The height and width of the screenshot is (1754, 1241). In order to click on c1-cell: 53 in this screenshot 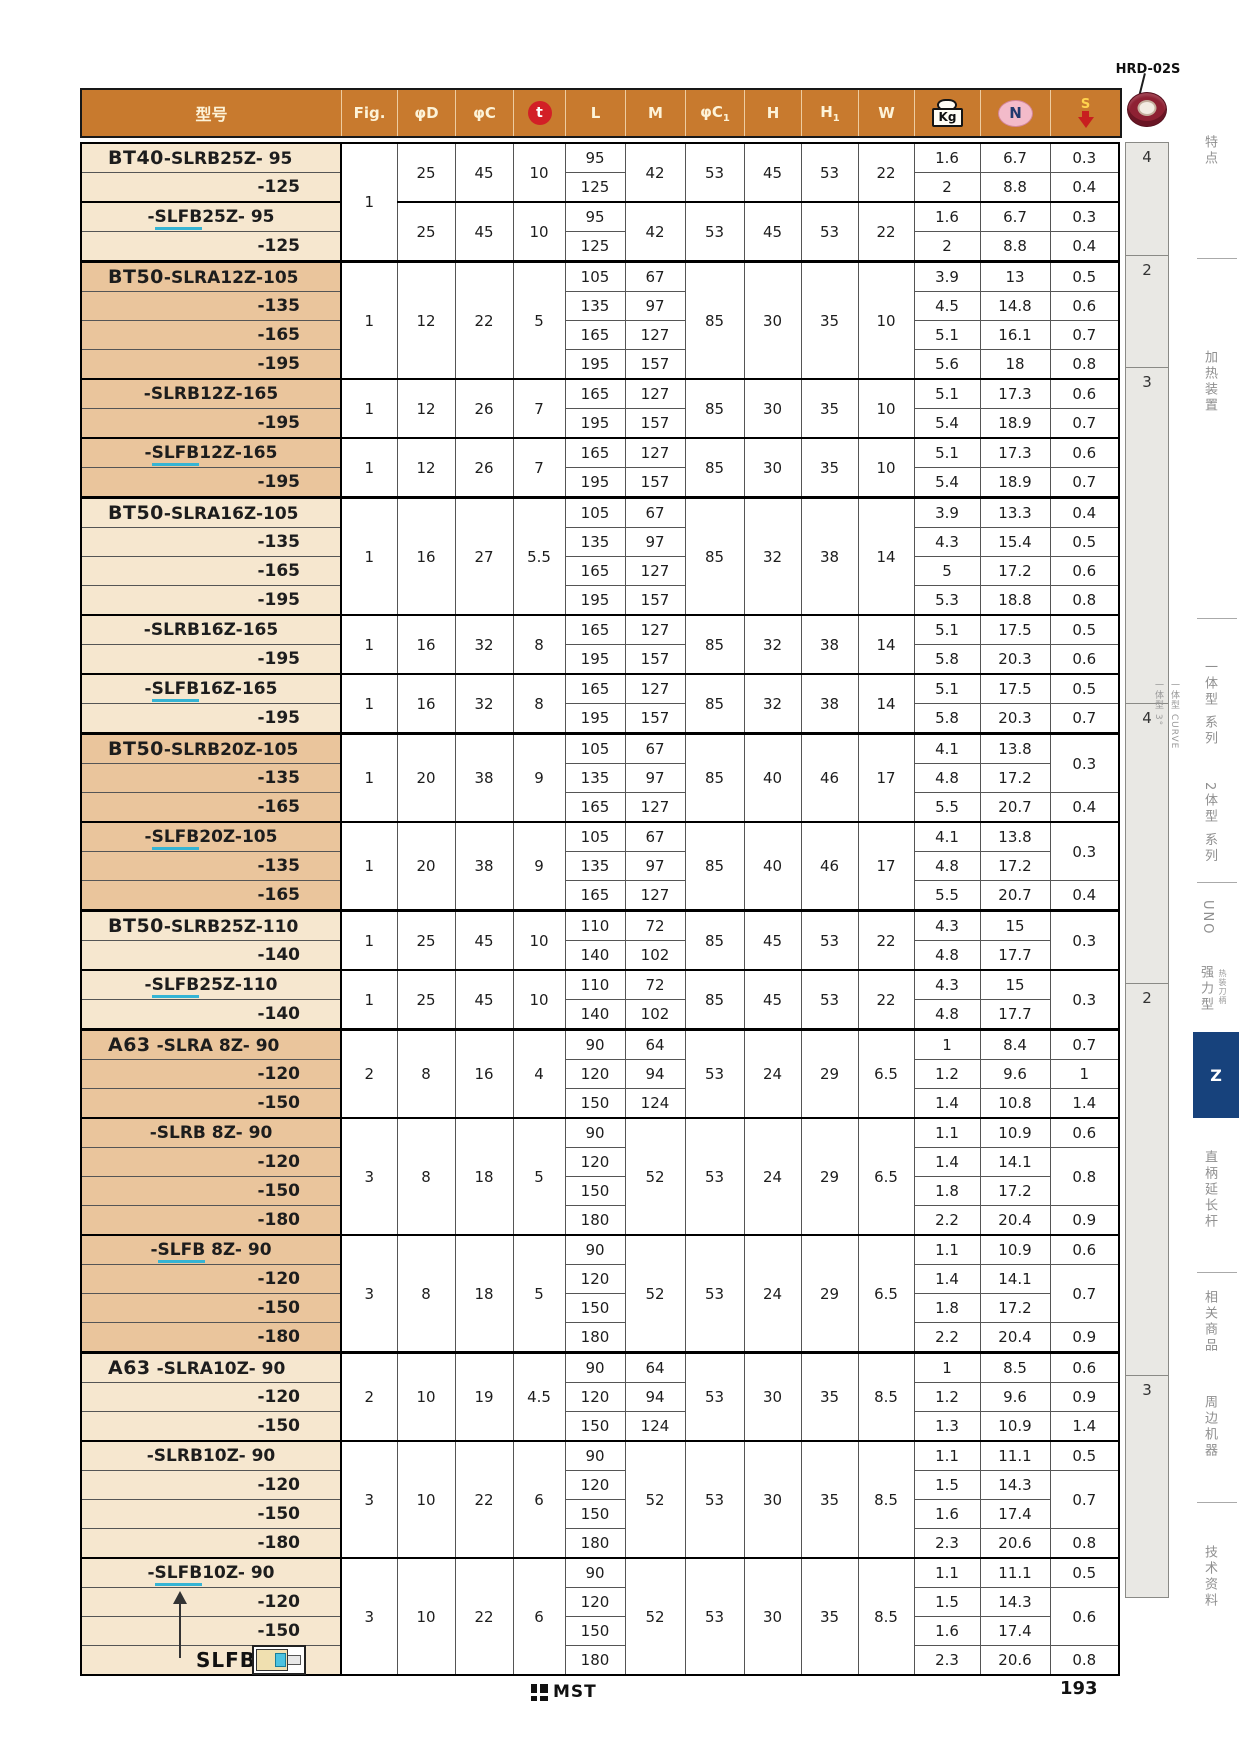, I will do `click(714, 1396)`.